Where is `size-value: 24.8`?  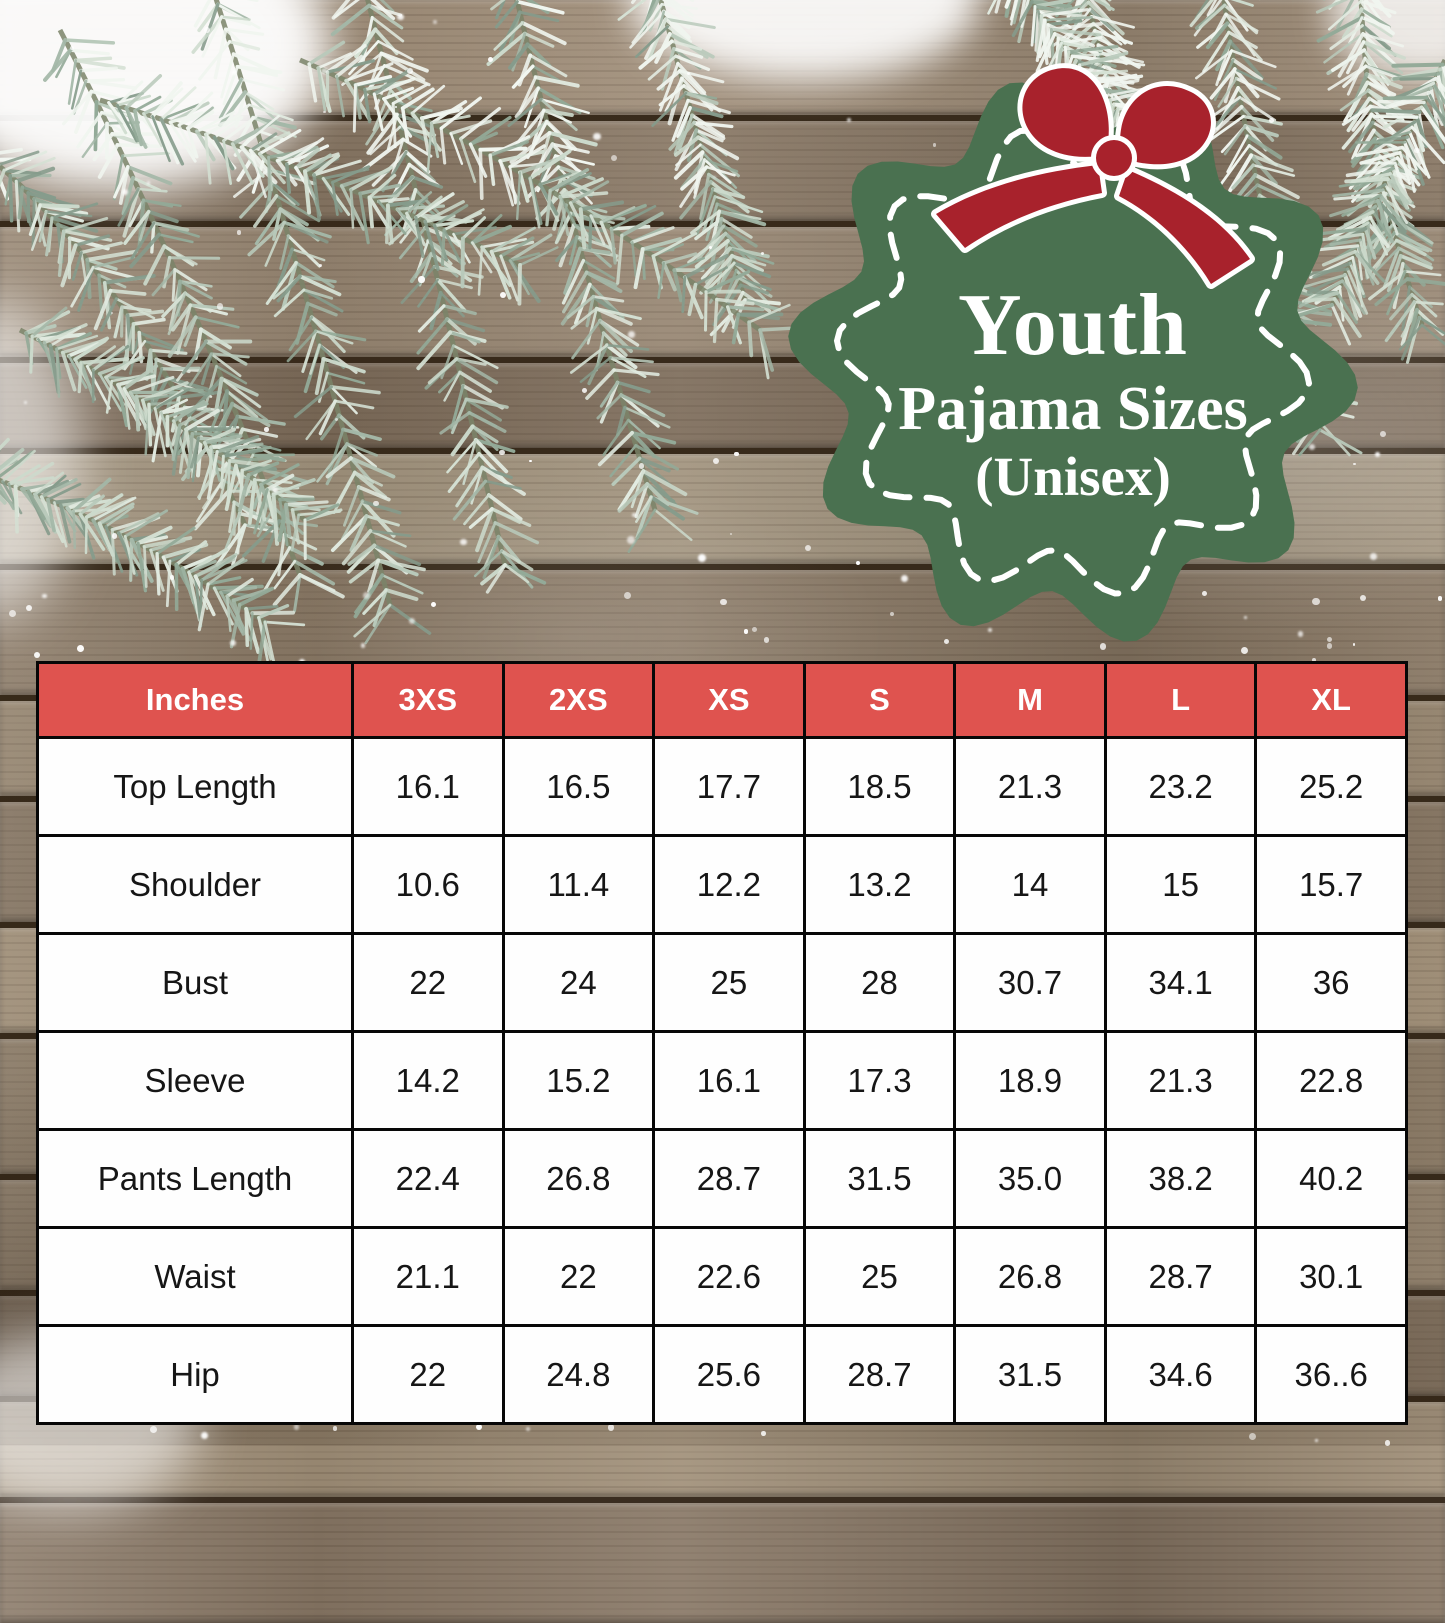
size-value: 24.8 is located at coordinates (578, 1375).